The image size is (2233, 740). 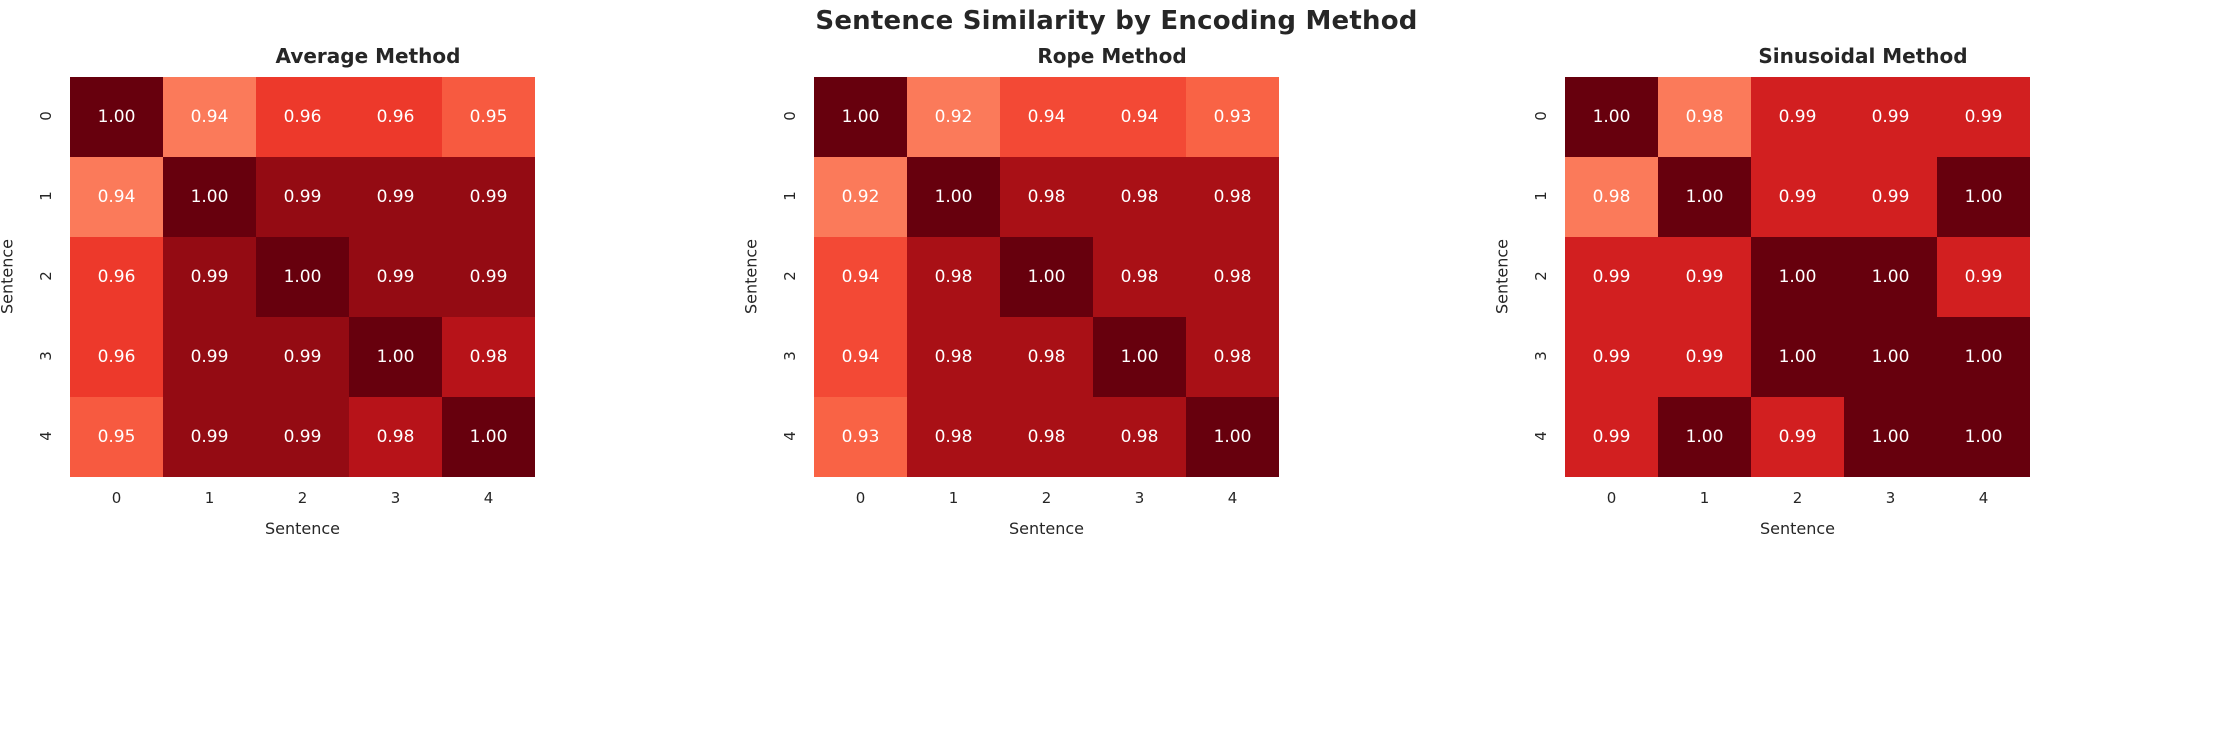 What do you see at coordinates (368, 56) in the screenshot?
I see `panel-title: Average Method` at bounding box center [368, 56].